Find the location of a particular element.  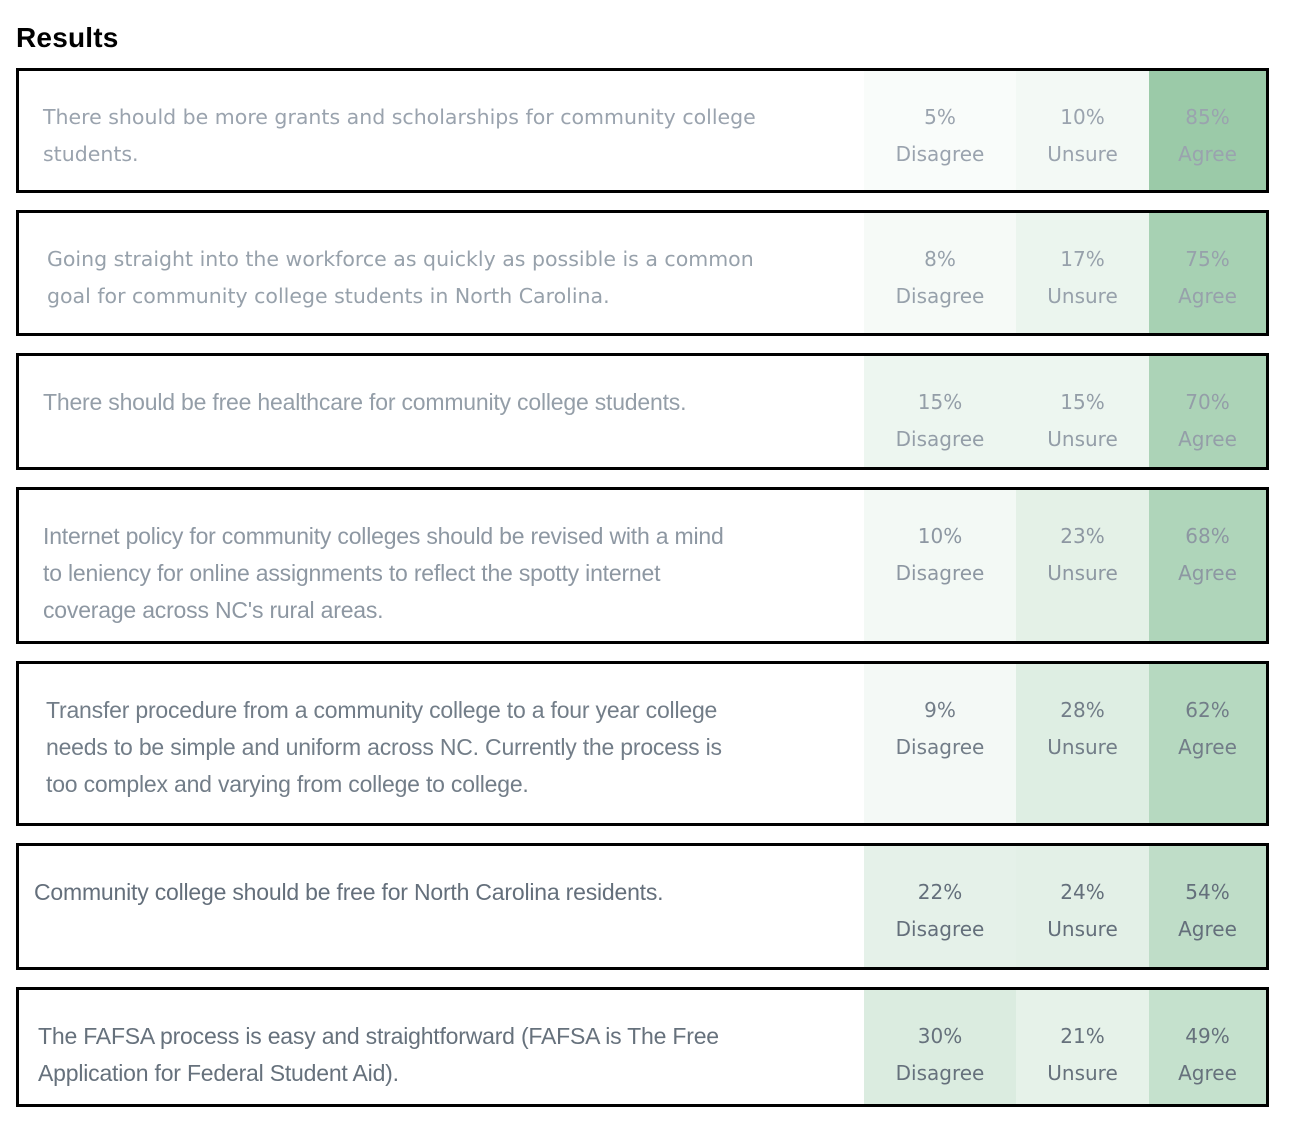

response-cell-agree: 68% Agree is located at coordinates (1207, 565).